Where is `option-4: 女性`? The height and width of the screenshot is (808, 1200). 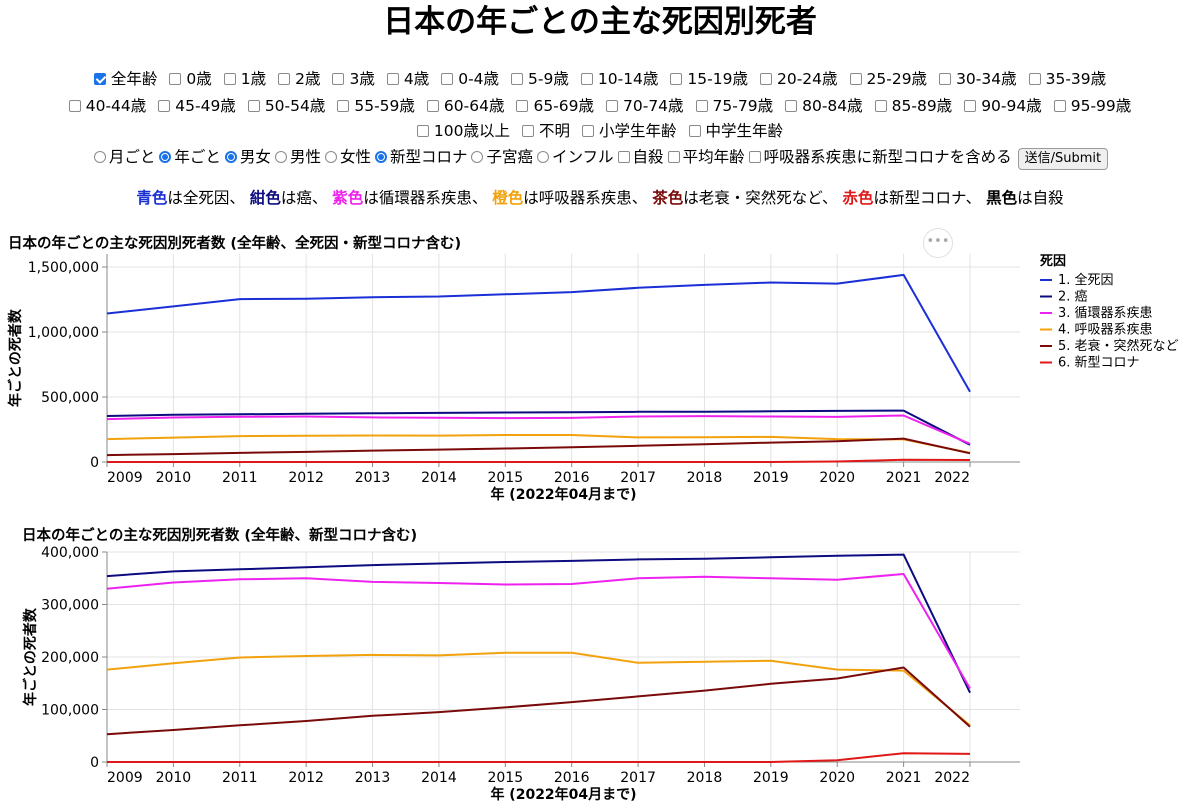
option-4: 女性 is located at coordinates (347, 157).